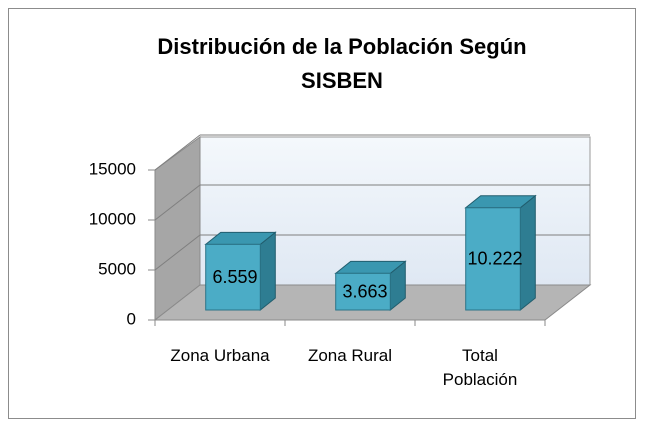 The image size is (645, 430). I want to click on x-tick-label: Total Población, so click(480, 367).